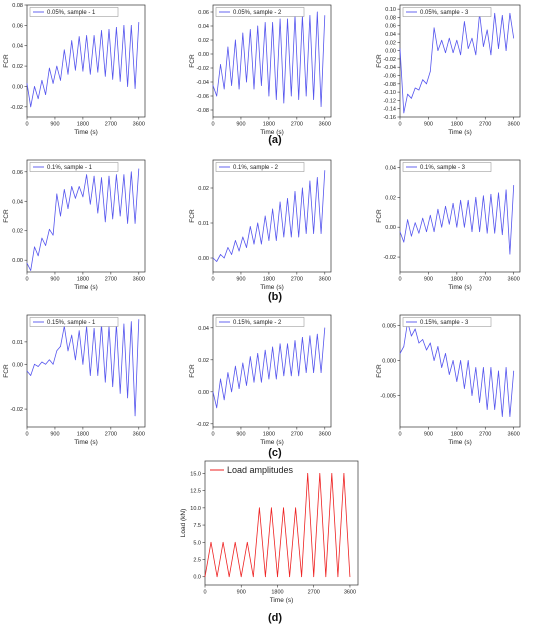  What do you see at coordinates (443, 168) in the screenshot?
I see `legend-label: 0.1%, sample - 3` at bounding box center [443, 168].